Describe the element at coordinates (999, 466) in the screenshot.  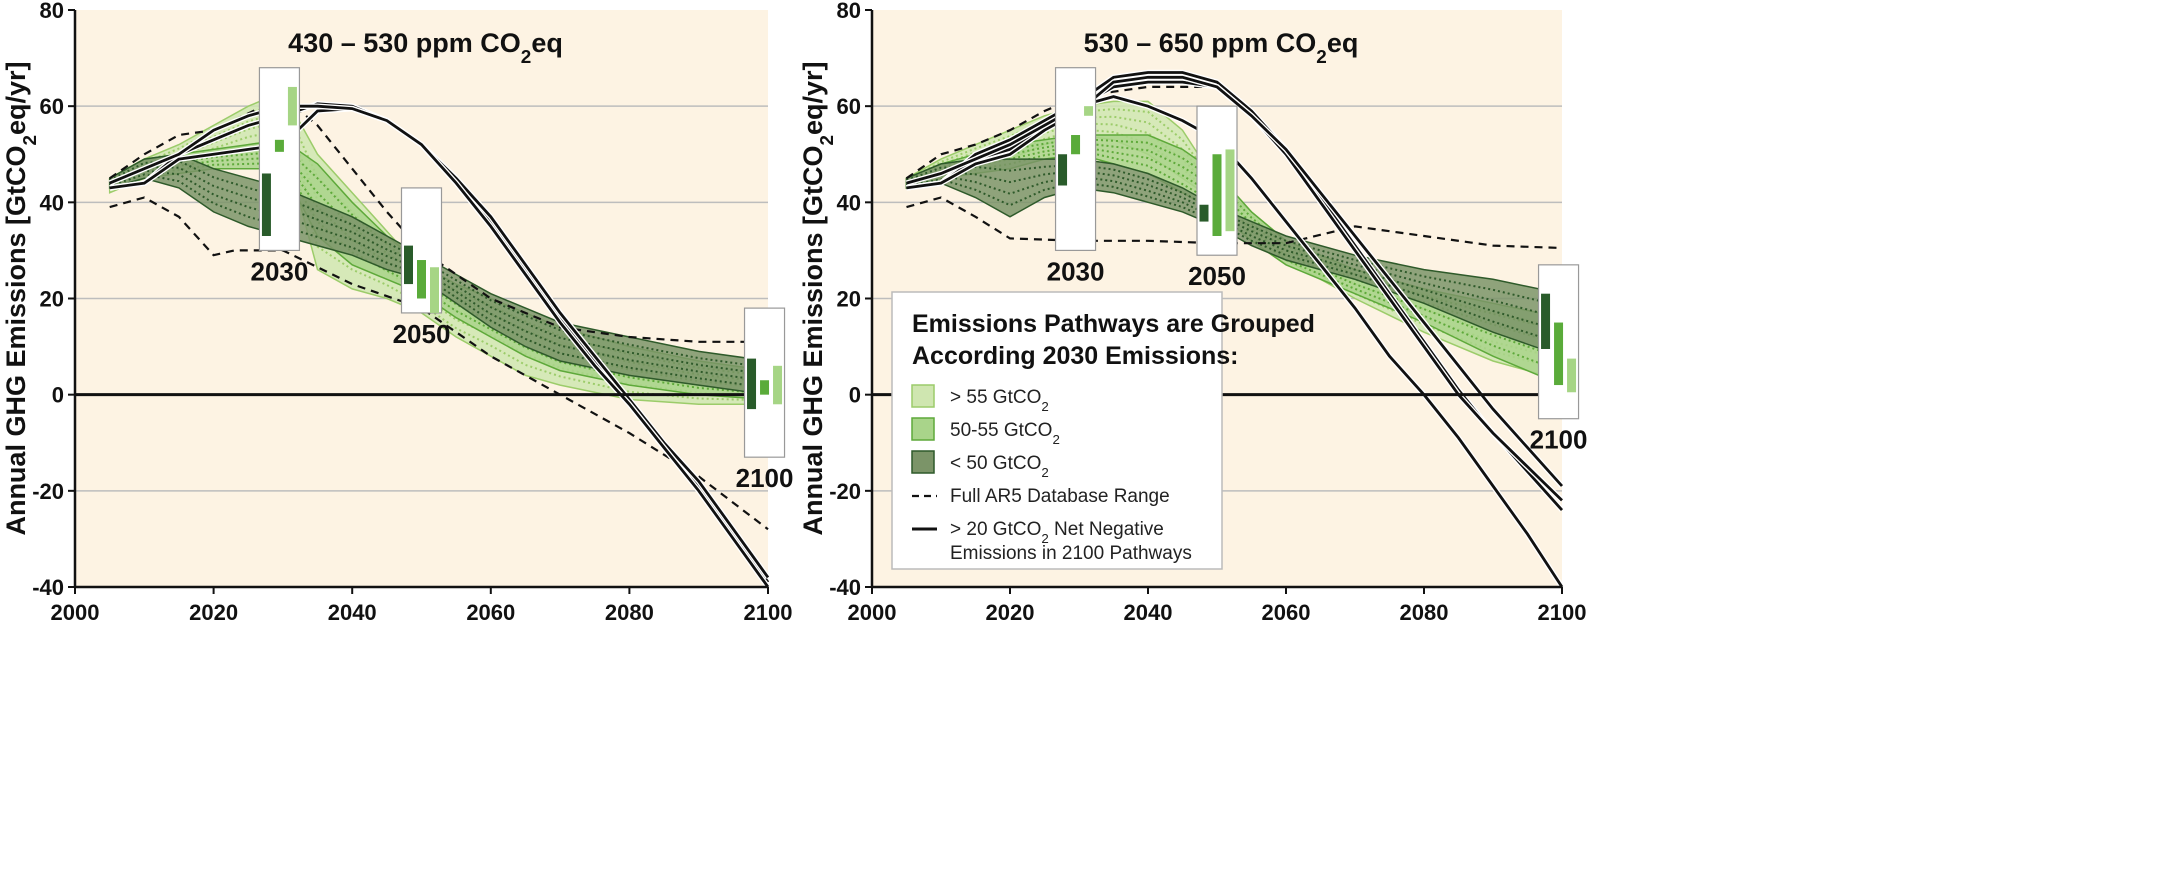
I see `legend-item-label: < 50 GtCO2` at that location.